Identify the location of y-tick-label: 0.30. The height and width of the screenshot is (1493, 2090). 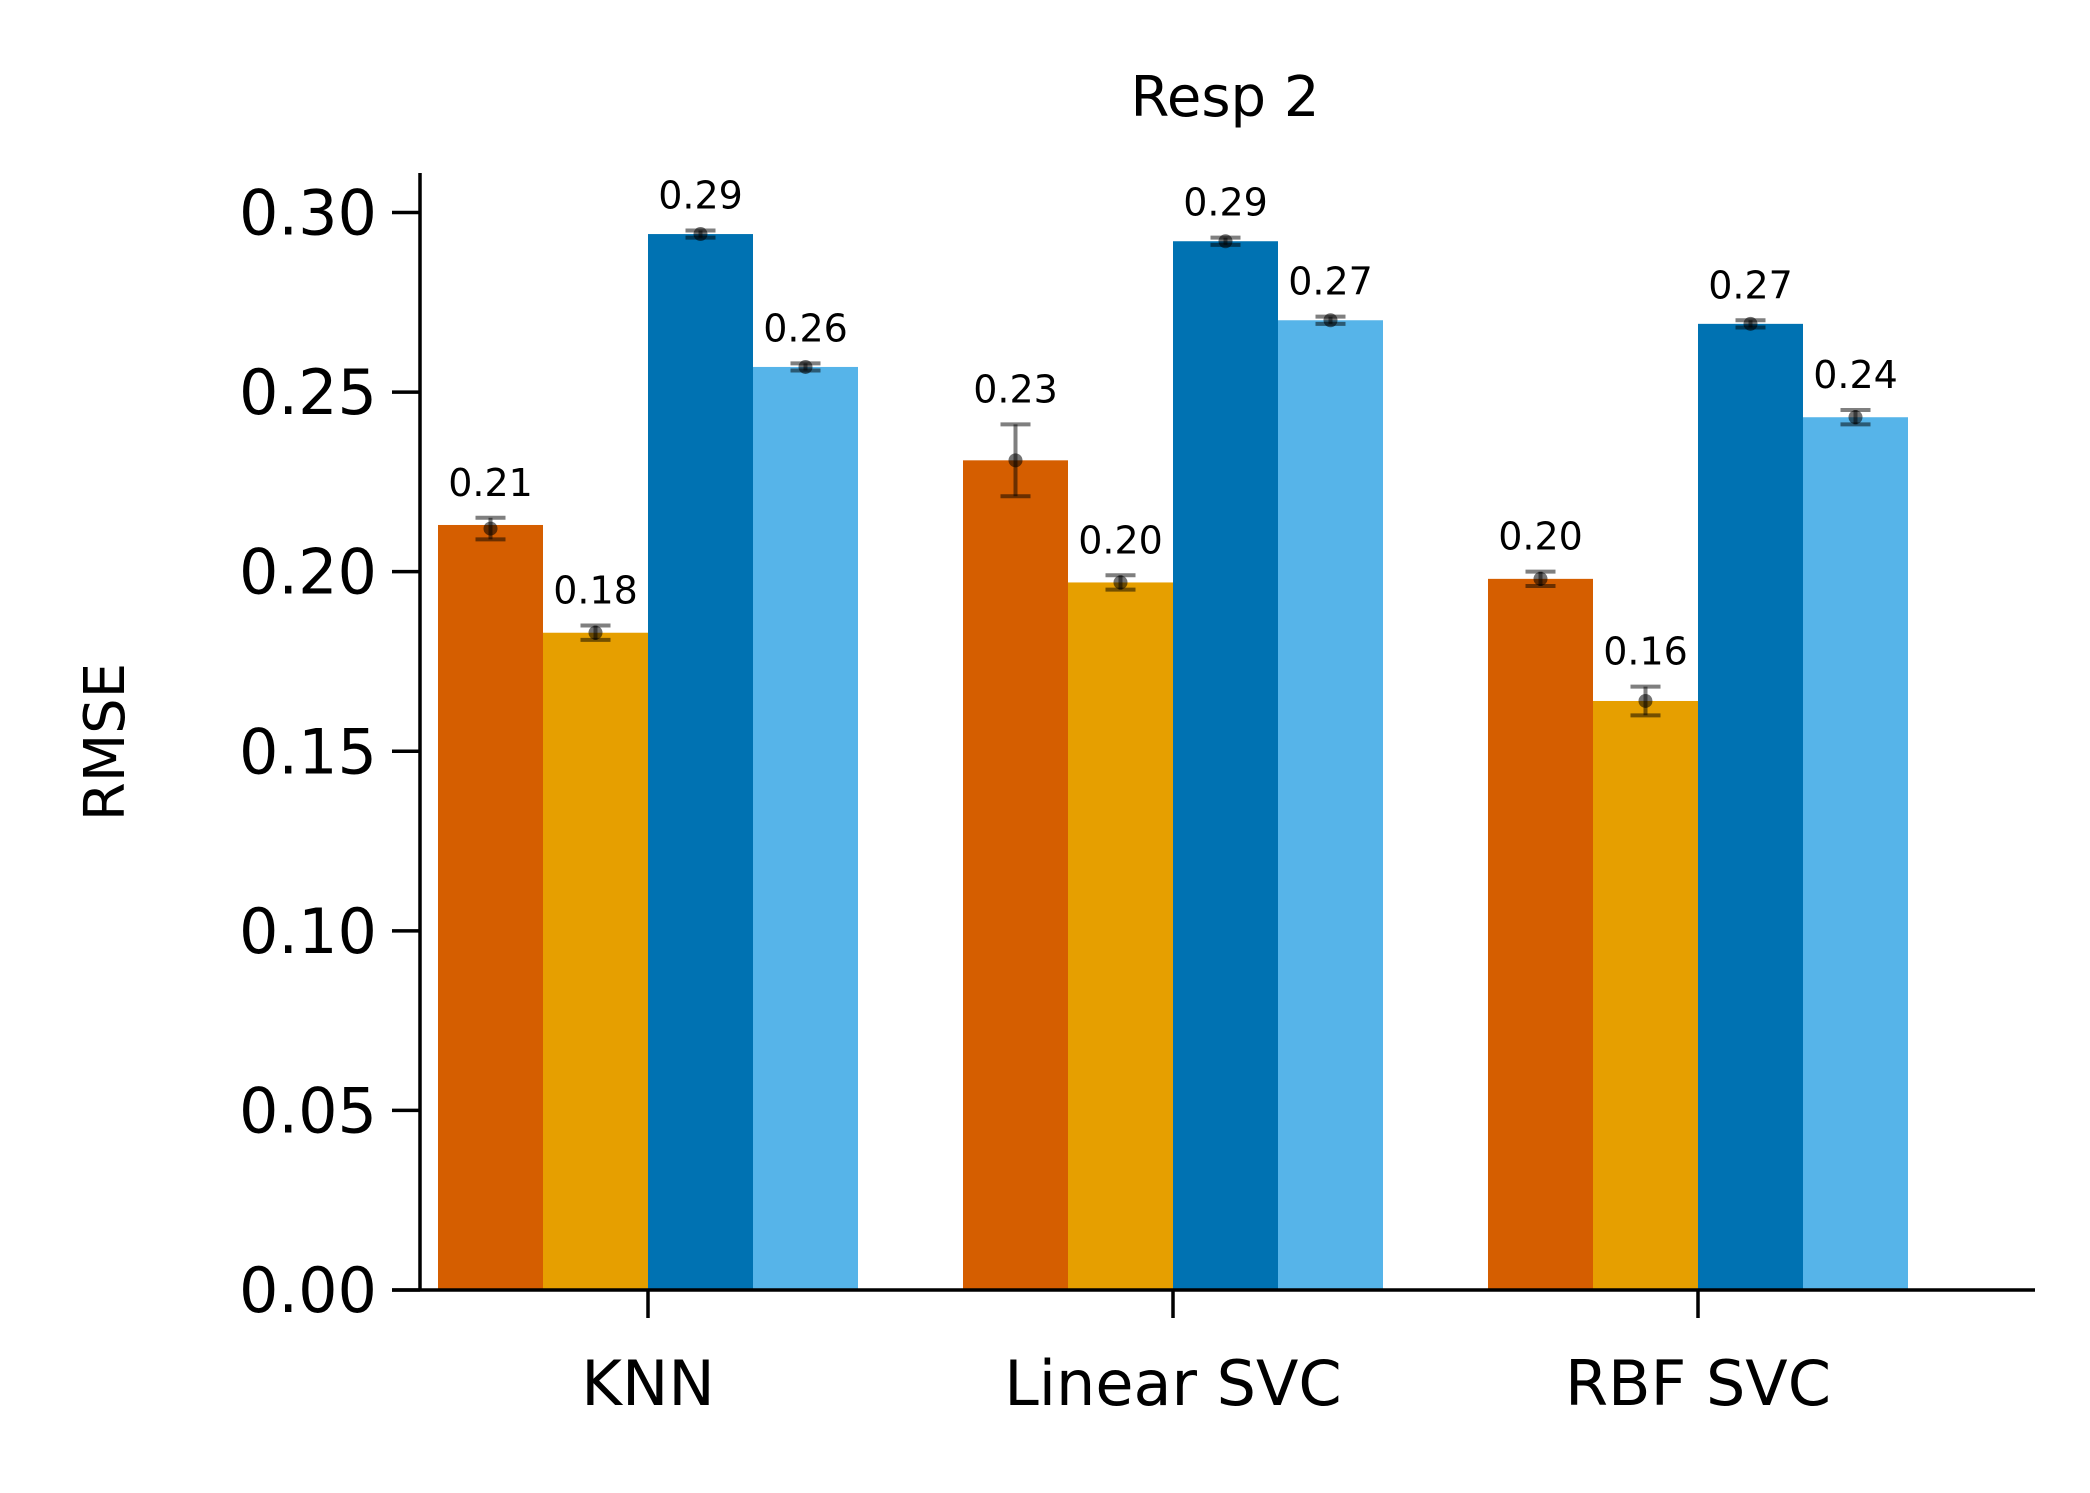
(308, 213).